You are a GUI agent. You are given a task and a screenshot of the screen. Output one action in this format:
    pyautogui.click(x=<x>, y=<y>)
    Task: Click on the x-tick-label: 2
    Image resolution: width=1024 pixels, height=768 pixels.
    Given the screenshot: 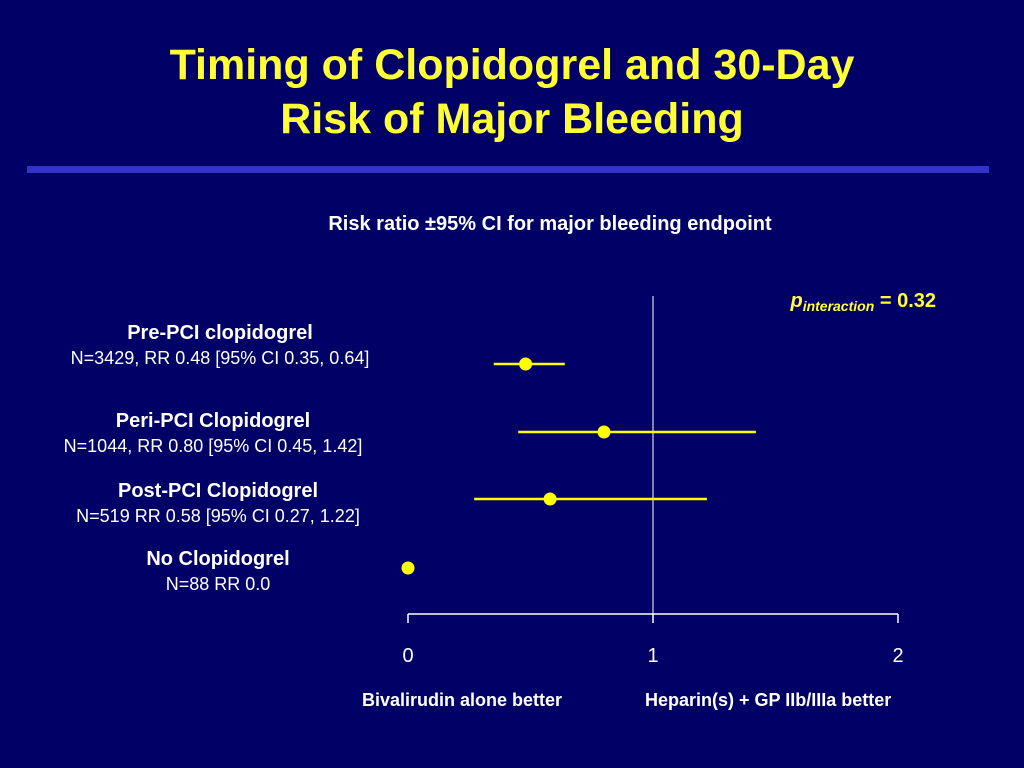 What is the action you would take?
    pyautogui.click(x=897, y=656)
    